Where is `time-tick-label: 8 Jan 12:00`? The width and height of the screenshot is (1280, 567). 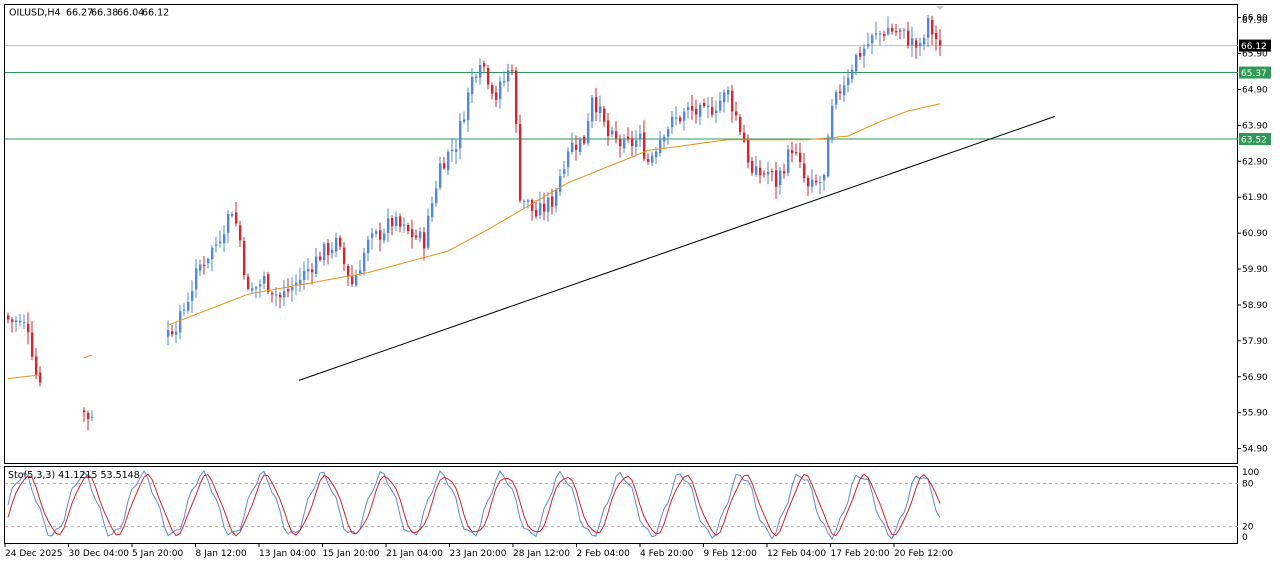
time-tick-label: 8 Jan 12:00 is located at coordinates (222, 554).